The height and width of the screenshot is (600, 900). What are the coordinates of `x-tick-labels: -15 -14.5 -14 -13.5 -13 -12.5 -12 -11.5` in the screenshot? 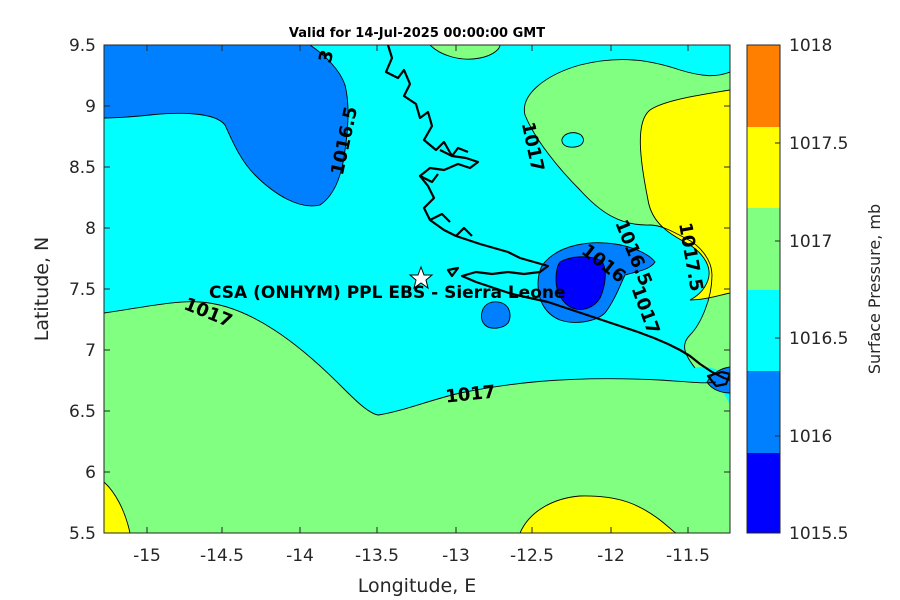 It's located at (421, 556).